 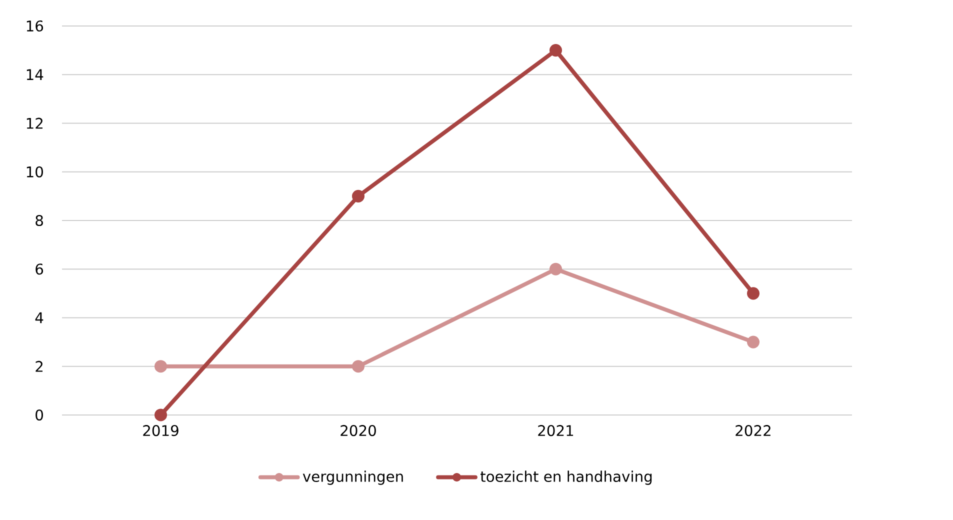 What do you see at coordinates (352, 477) in the screenshot?
I see `legend-label: vergunningen` at bounding box center [352, 477].